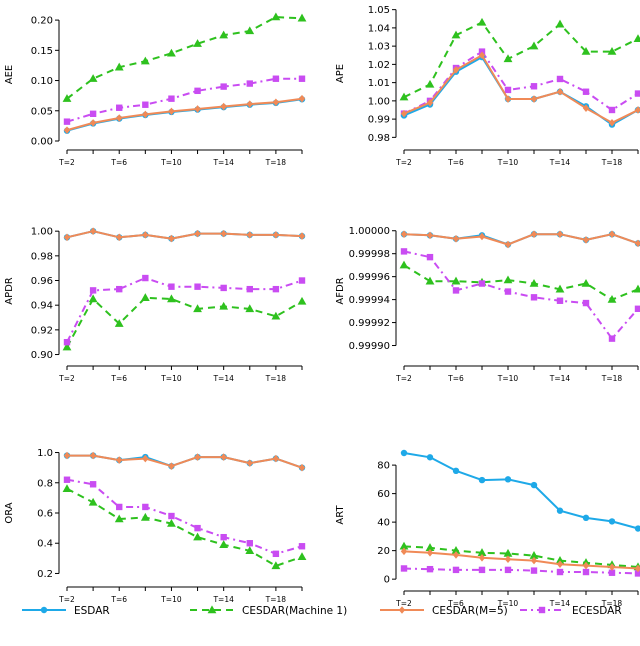 This screenshot has height=646, width=640. What do you see at coordinates (42, 256) in the screenshot?
I see `y-tick-label: 0.98` at bounding box center [42, 256].